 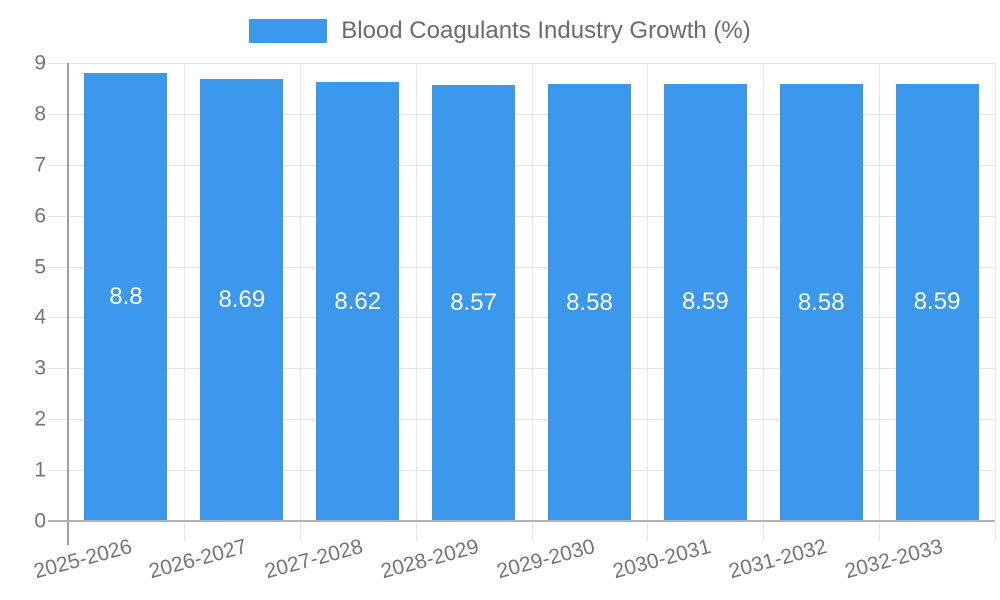 I want to click on bar-value-label: 8.57, so click(x=473, y=302).